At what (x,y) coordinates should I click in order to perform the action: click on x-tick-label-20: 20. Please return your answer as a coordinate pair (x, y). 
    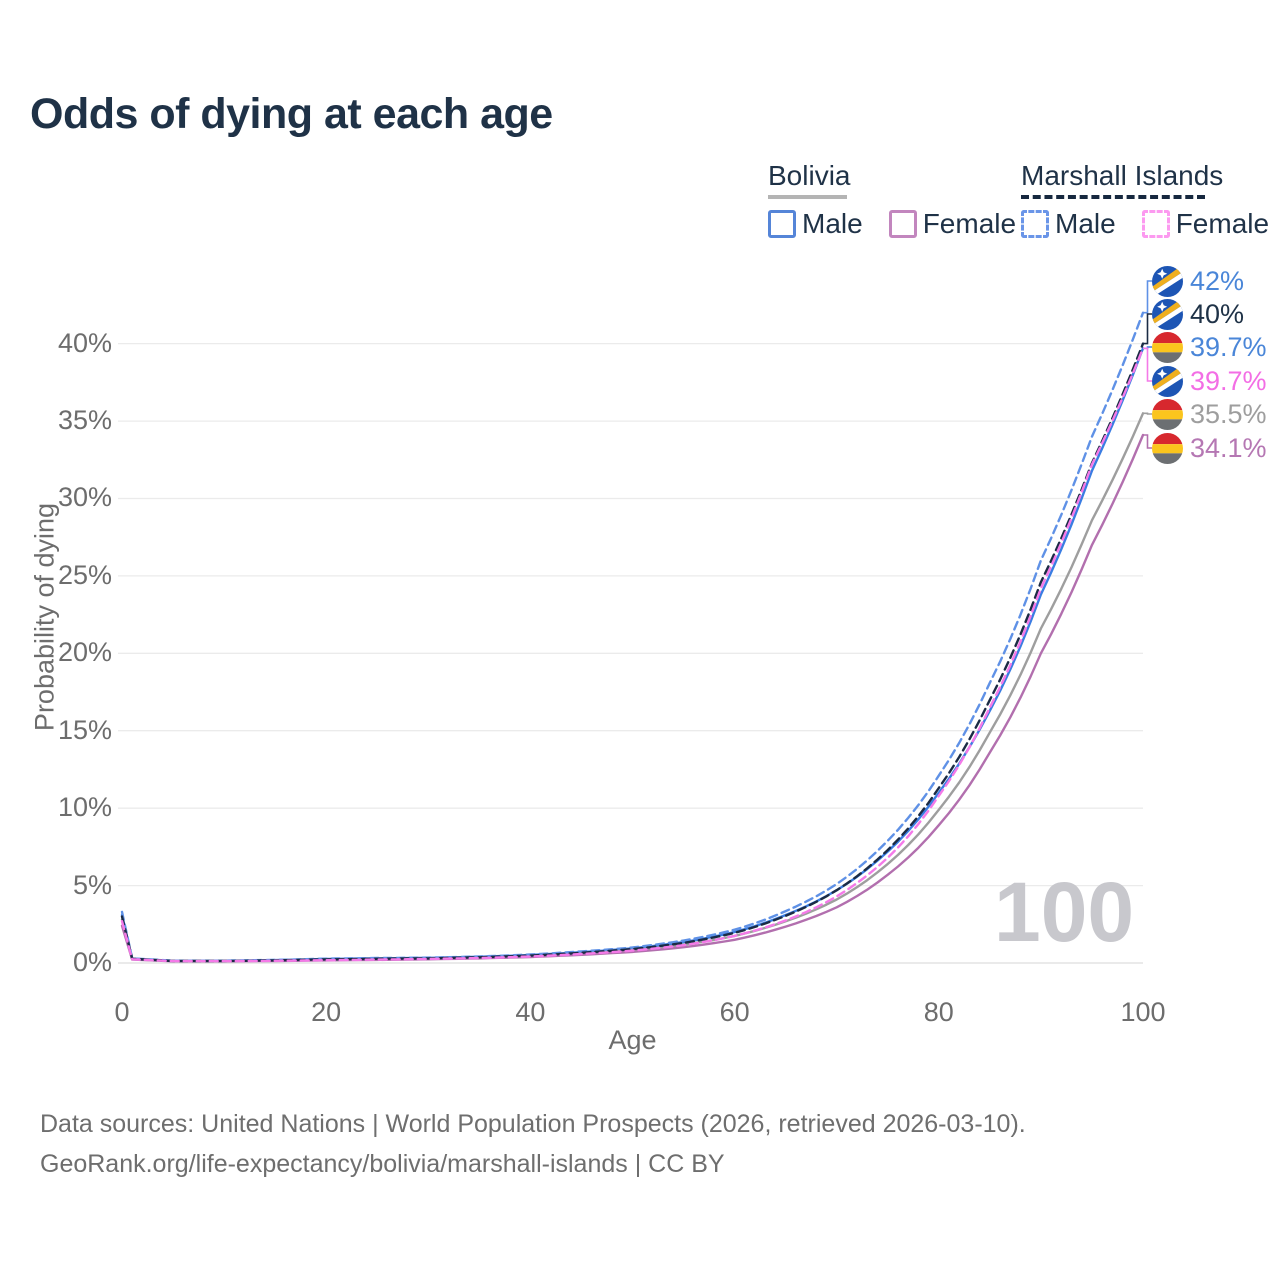
    Looking at the image, I should click on (326, 1012).